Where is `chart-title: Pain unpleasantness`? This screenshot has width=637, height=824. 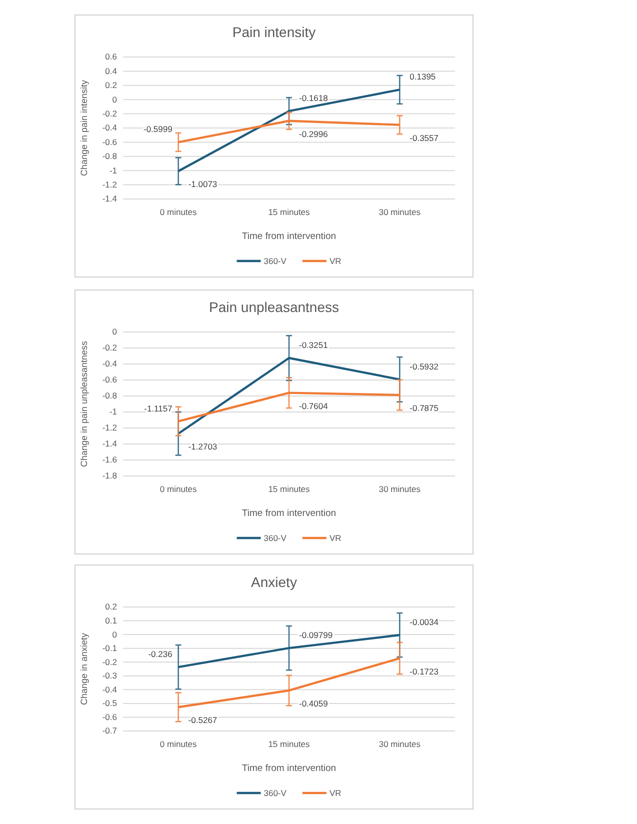
chart-title: Pain unpleasantness is located at coordinates (274, 307).